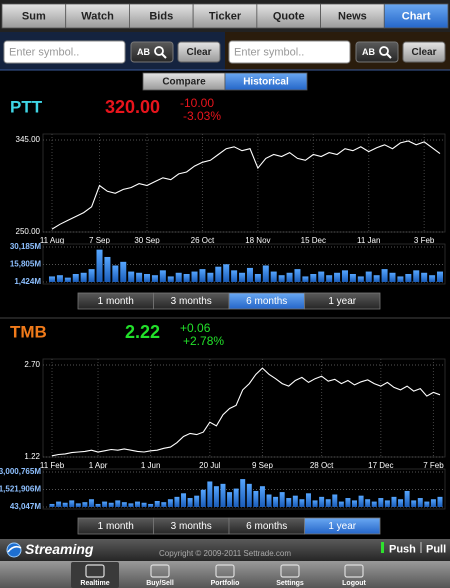 Image resolution: width=450 pixels, height=588 pixels. Describe the element at coordinates (380, 465) in the screenshot. I see `x-tick-label: 17 Dec` at that location.